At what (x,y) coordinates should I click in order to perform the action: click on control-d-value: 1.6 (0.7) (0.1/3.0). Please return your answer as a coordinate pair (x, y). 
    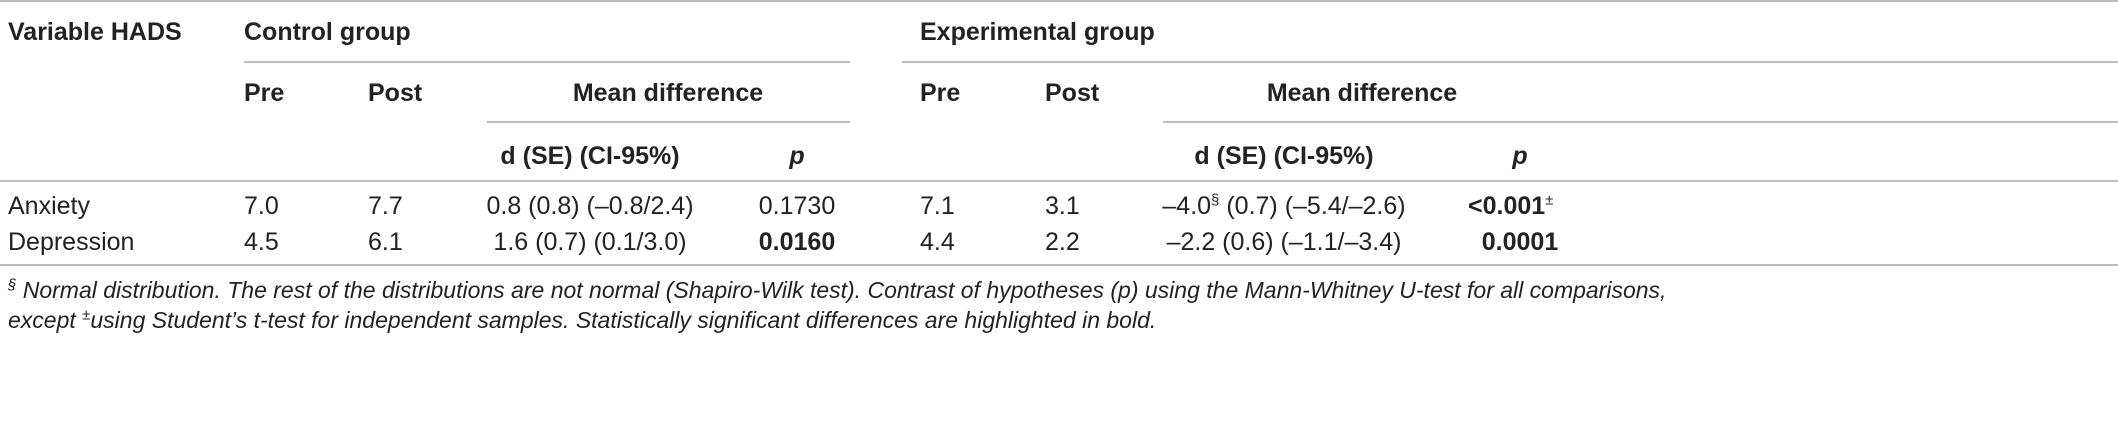
    Looking at the image, I should click on (590, 242).